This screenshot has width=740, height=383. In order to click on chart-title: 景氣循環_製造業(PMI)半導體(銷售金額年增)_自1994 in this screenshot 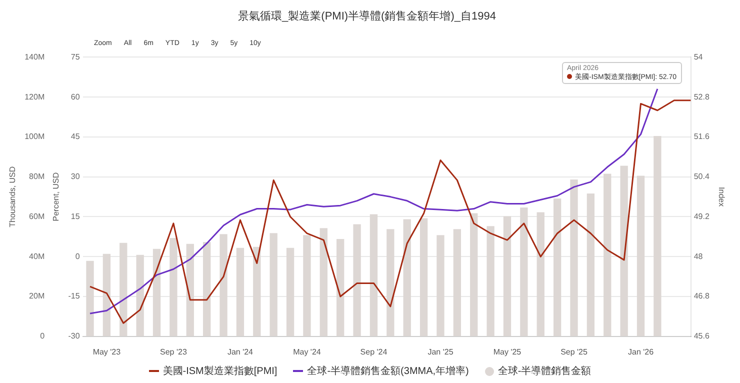, I will do `click(367, 16)`.